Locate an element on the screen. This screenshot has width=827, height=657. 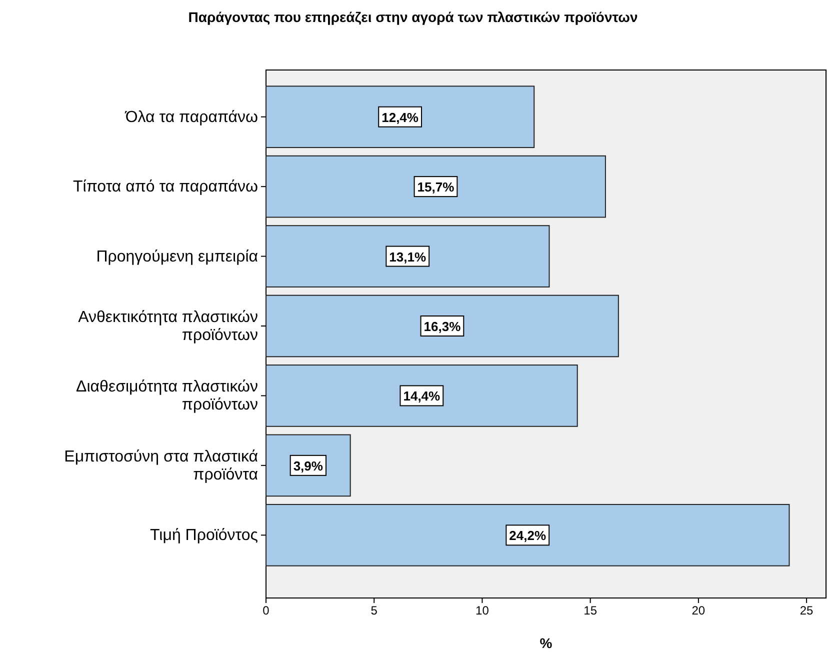
y-tick-label: Τιμή Προϊόντος is located at coordinates (204, 535).